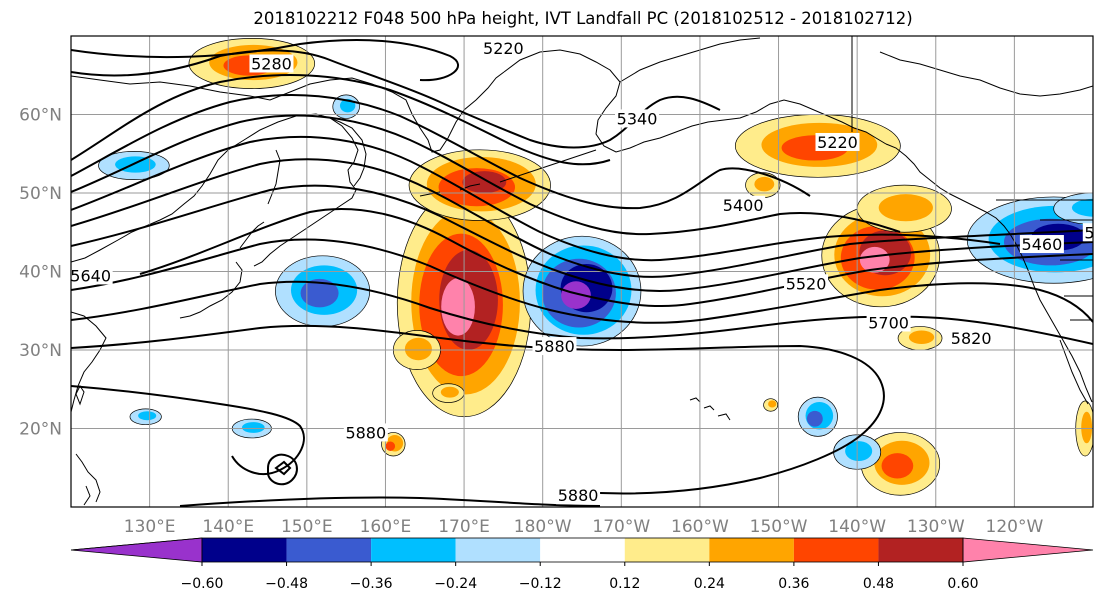  What do you see at coordinates (700, 527) in the screenshot?
I see `longitude-tick-label: 160°W` at bounding box center [700, 527].